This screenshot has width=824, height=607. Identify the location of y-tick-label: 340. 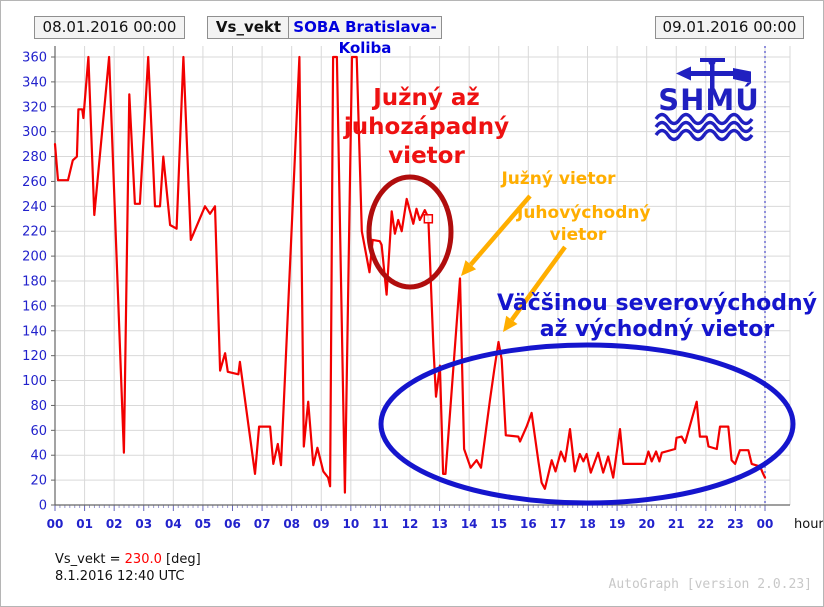
(34, 82).